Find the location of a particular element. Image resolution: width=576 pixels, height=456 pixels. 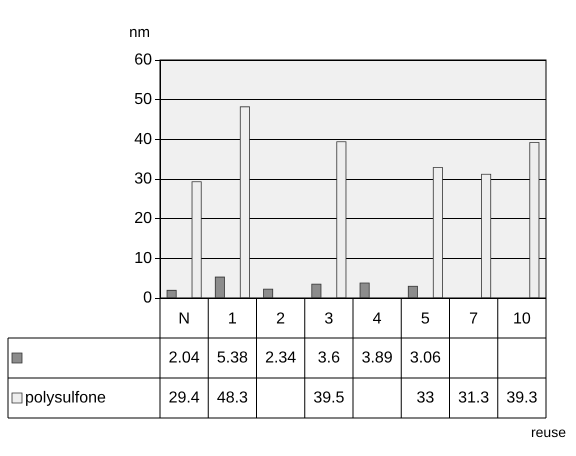

data-label: 3.89 is located at coordinates (377, 358).